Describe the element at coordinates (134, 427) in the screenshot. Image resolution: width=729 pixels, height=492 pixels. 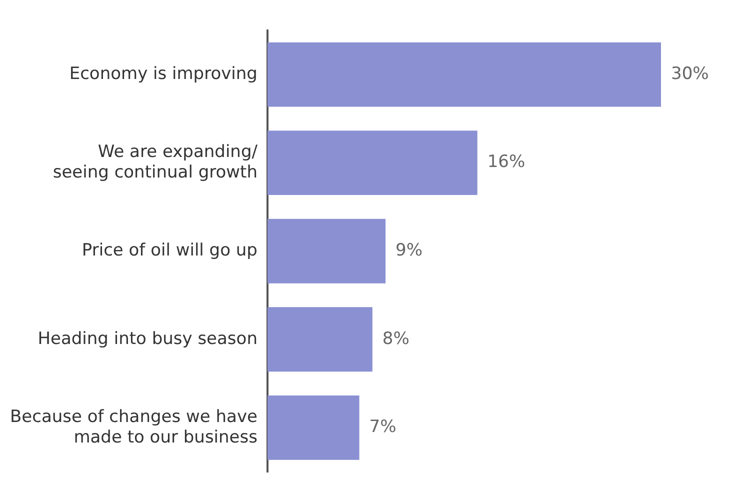
I see `y-tick-label: Because of changes we have made to our business` at that location.